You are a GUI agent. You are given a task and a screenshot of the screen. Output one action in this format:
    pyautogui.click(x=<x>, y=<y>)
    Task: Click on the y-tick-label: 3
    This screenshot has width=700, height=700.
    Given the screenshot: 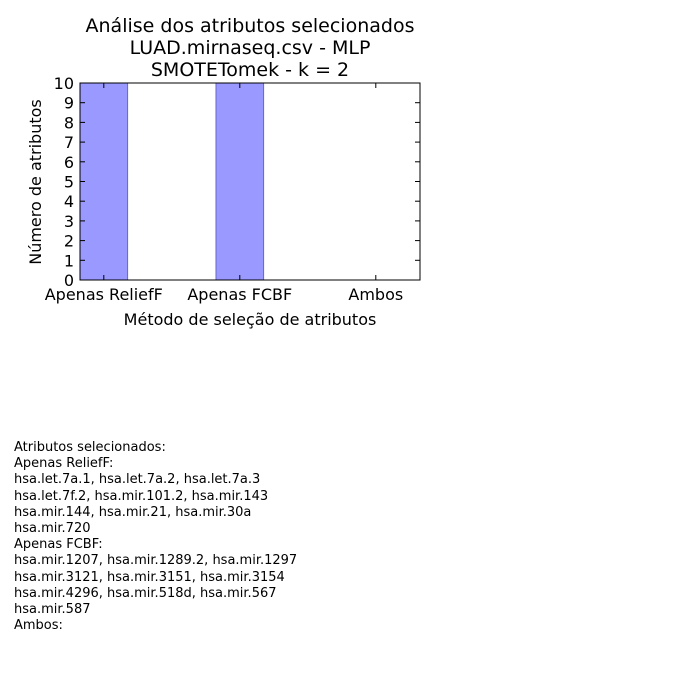 What is the action you would take?
    pyautogui.click(x=69, y=221)
    